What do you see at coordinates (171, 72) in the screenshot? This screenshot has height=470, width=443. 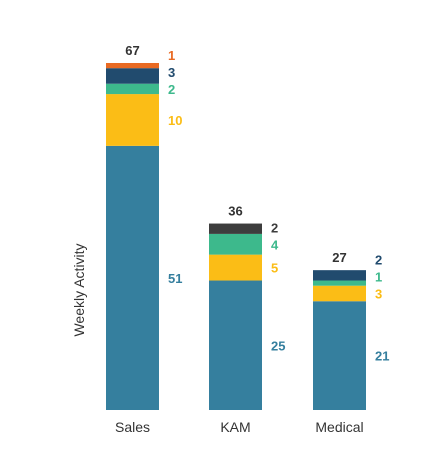 I see `value-label-sales-3: 3` at bounding box center [171, 72].